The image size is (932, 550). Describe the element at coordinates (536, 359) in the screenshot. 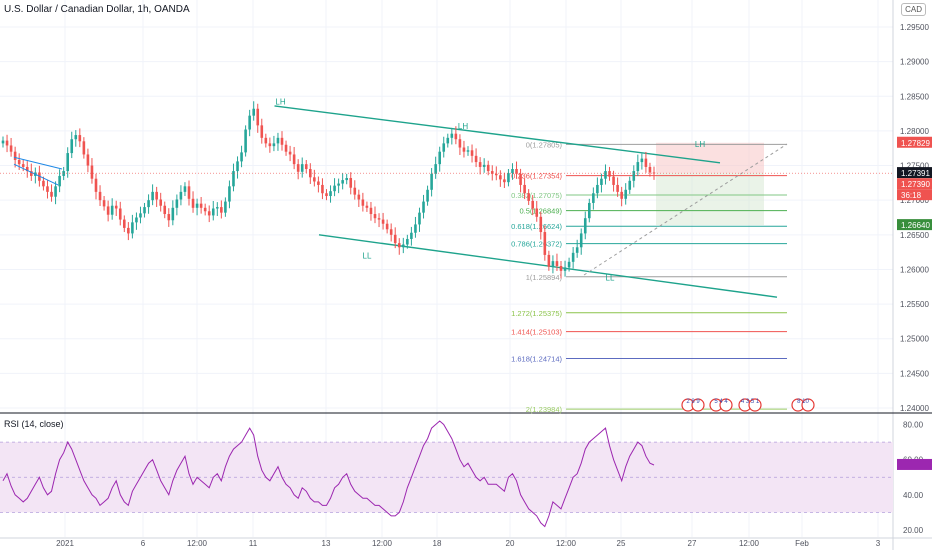

I see `fib-level-label: 1.618(1.24714)` at that location.